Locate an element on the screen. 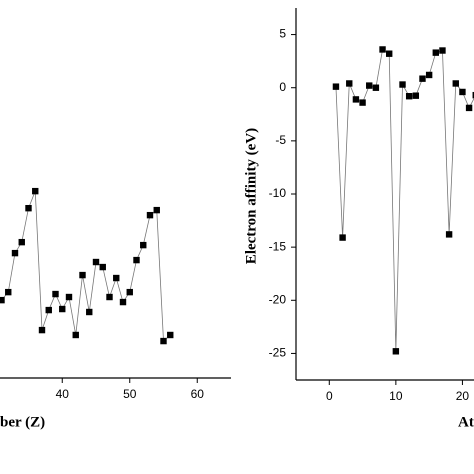 This screenshot has height=474, width=474. y-tick-label: -5 is located at coordinates (280, 140).